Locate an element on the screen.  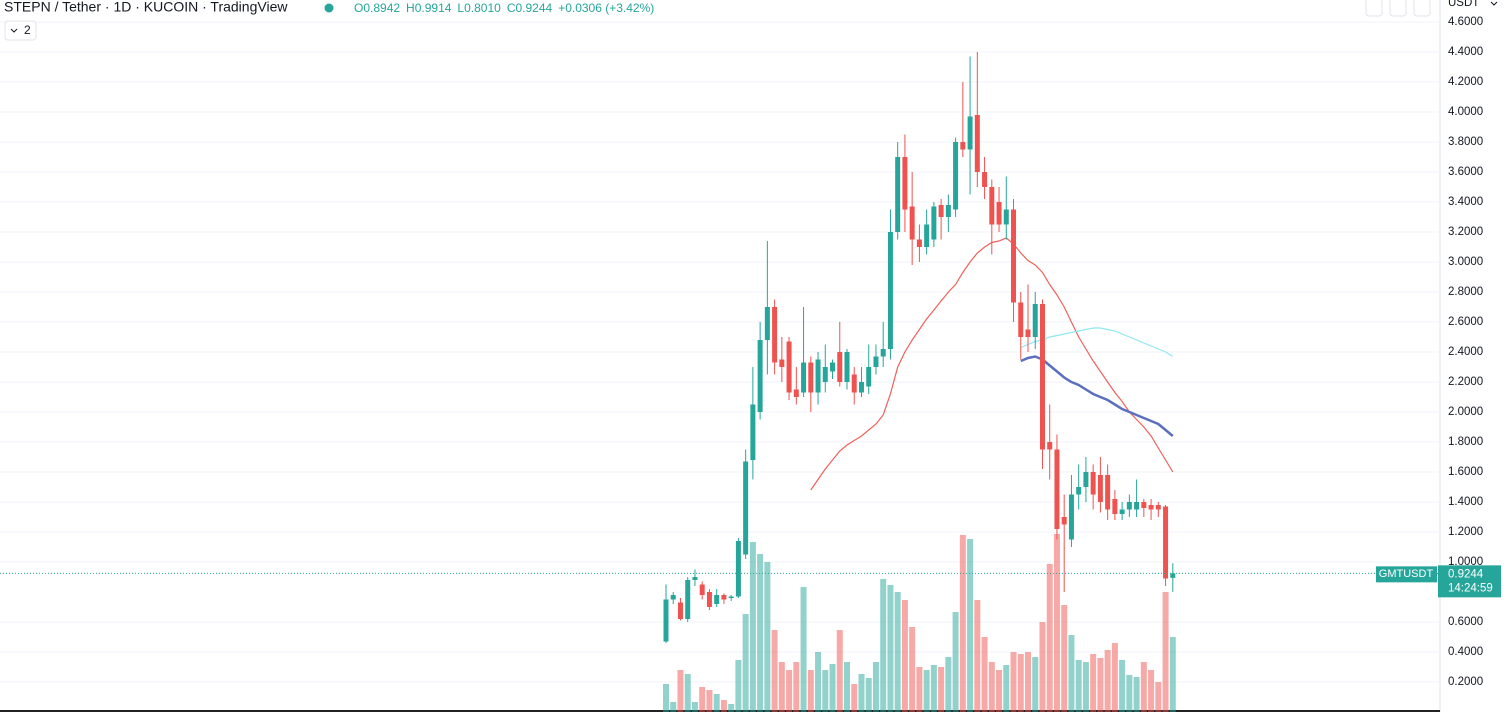
y-tick-label: 3.8000 is located at coordinates (1465, 142).